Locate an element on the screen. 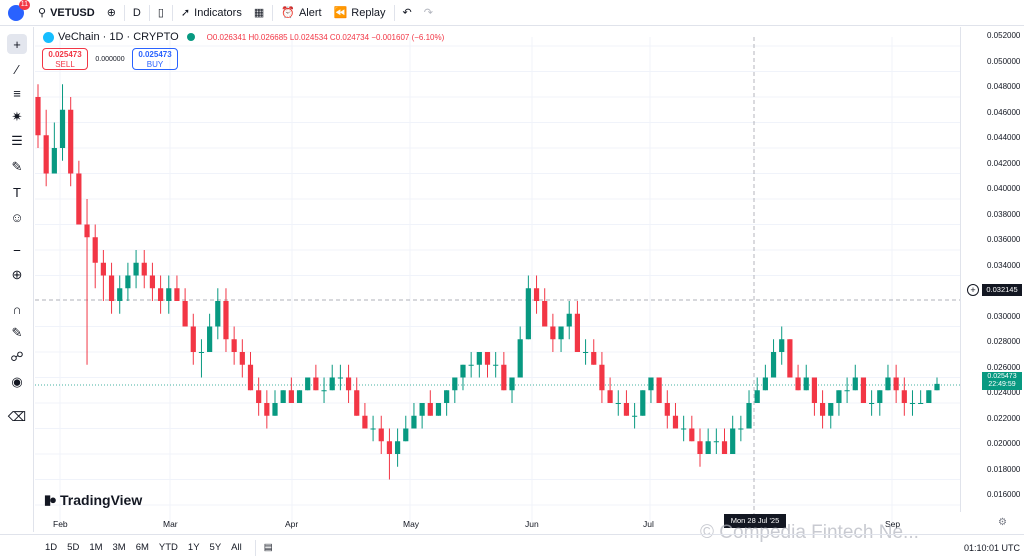 The height and width of the screenshot is (560, 1024). price-tick-label: 0.018000 is located at coordinates (1004, 469).